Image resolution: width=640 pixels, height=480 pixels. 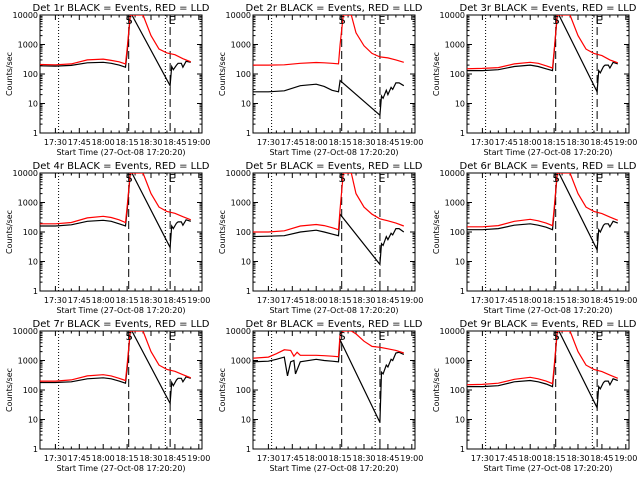 What do you see at coordinates (121, 324) in the screenshot?
I see `panel-title: Det 7r BLACK = Events, RED = LLD` at bounding box center [121, 324].